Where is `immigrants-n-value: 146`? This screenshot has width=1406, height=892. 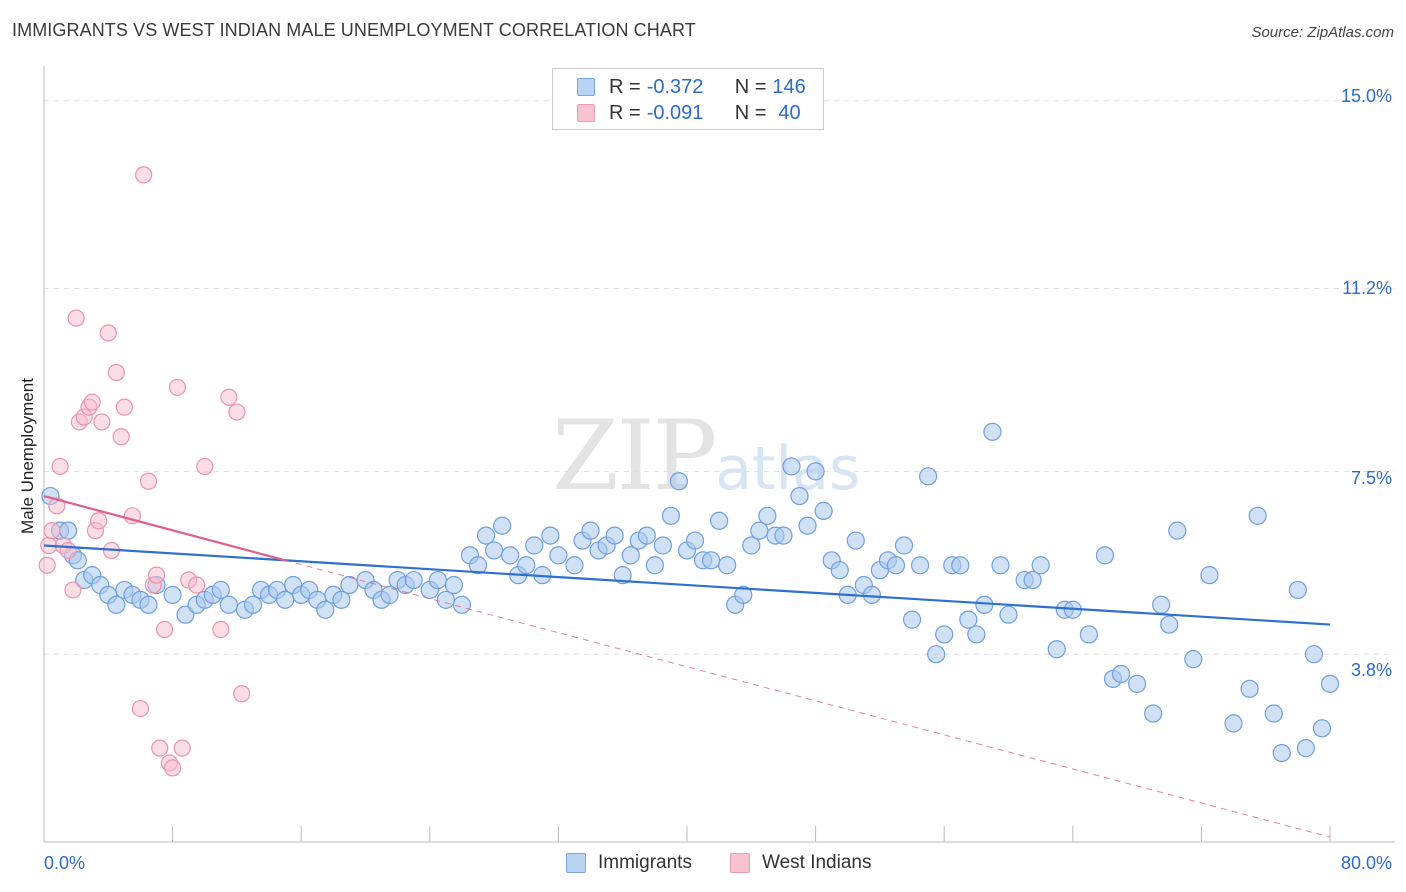 immigrants-n-value: 146 is located at coordinates (789, 86).